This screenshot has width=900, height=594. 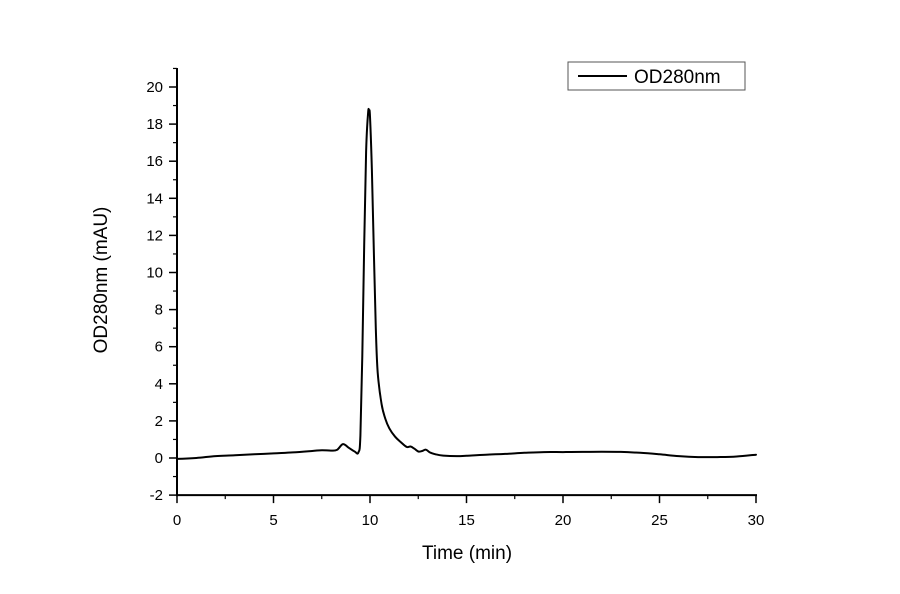 What do you see at coordinates (659, 520) in the screenshot?
I see `x-tick-label: 25` at bounding box center [659, 520].